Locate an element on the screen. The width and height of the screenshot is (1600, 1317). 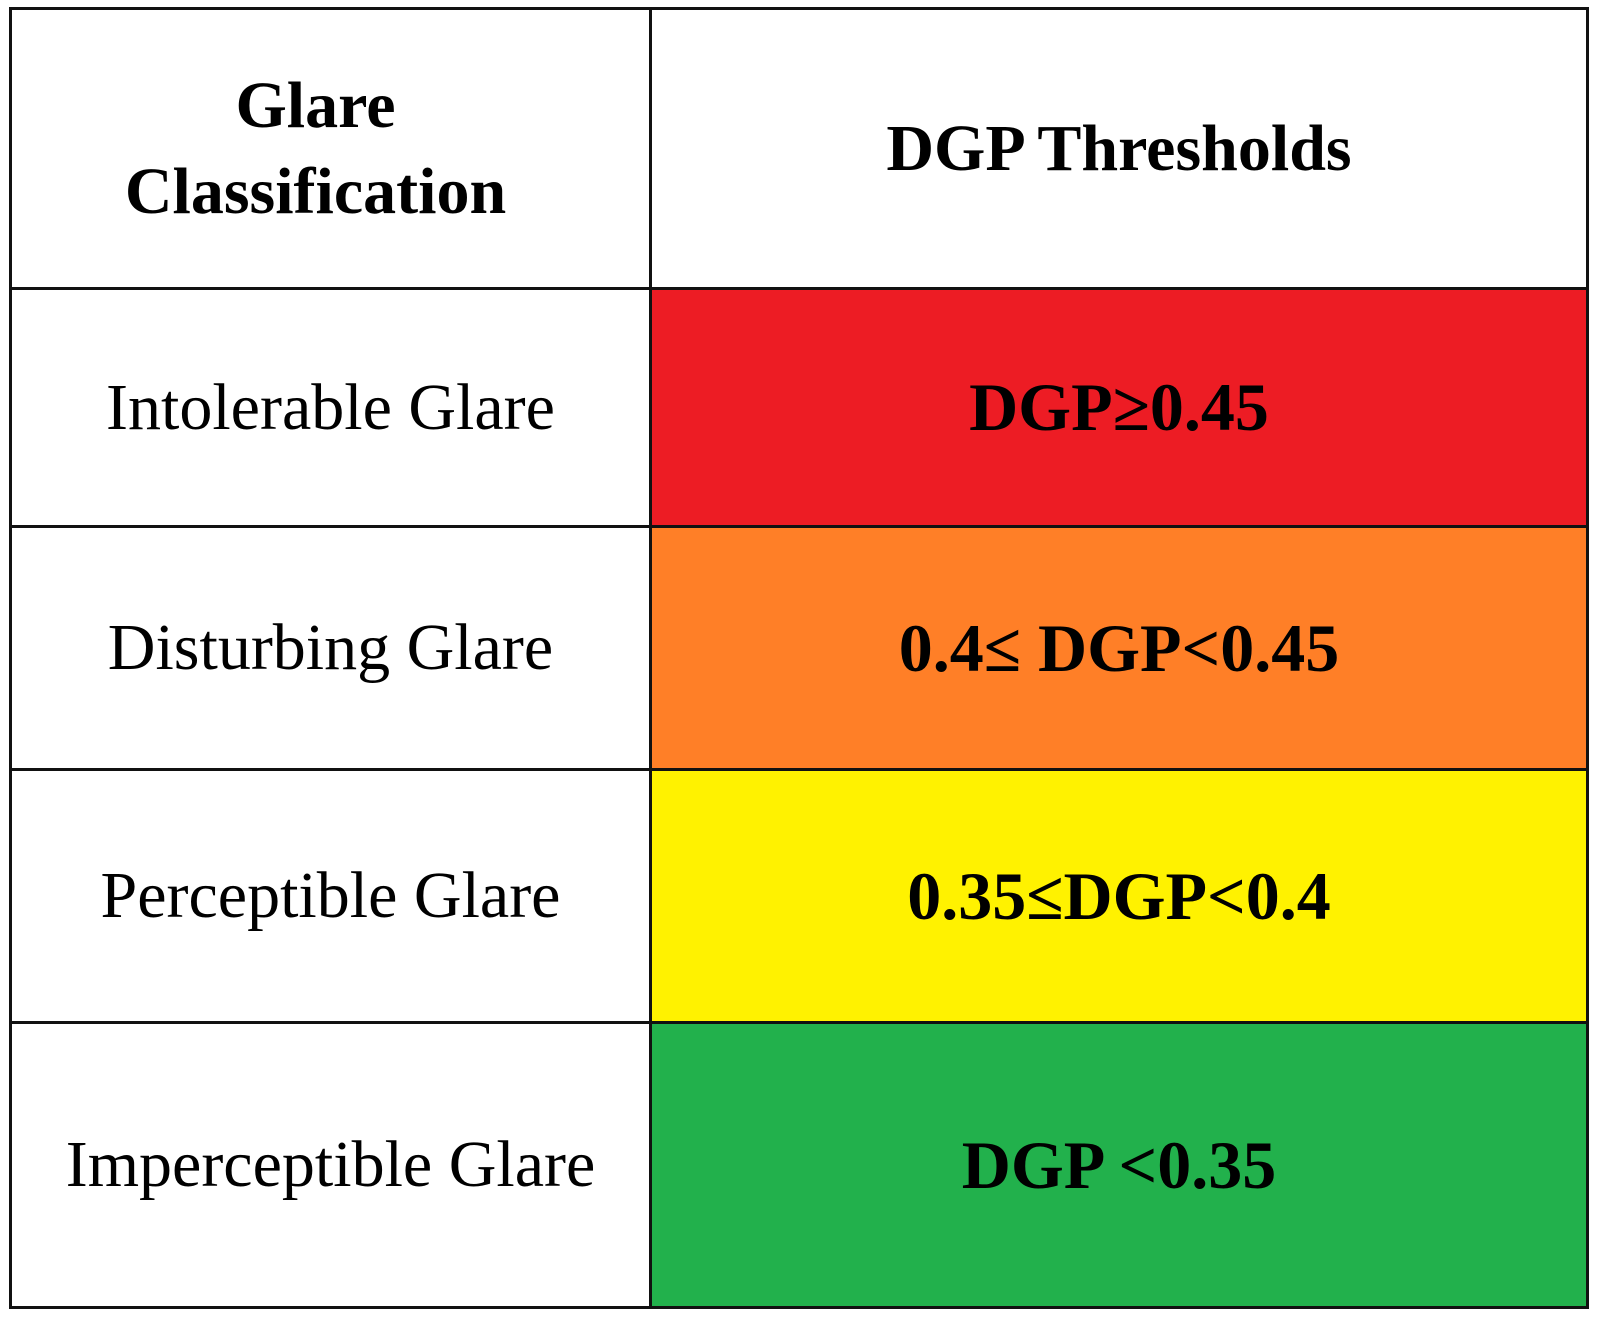
classification-cell: Disturbing Glare is located at coordinates (330, 648).